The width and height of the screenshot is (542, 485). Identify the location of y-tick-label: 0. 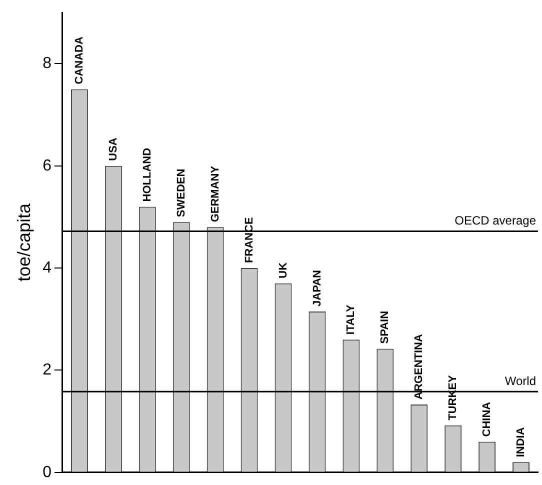
(47, 472).